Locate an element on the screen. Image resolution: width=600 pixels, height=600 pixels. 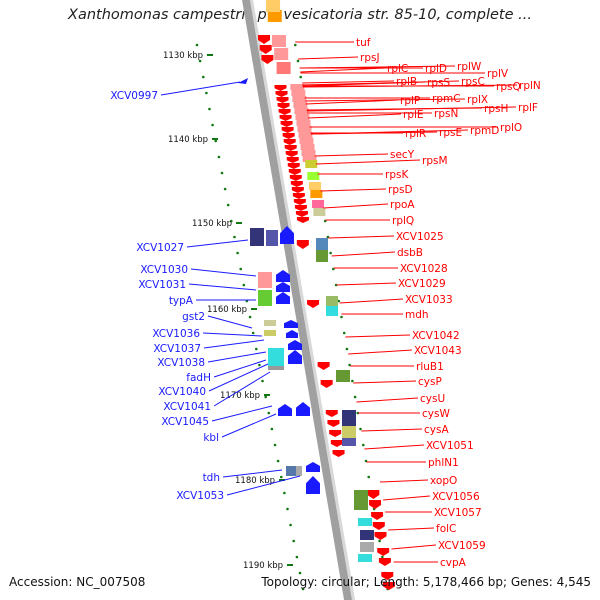
gene-label-reverse: XCV1028 is located at coordinates (424, 269).